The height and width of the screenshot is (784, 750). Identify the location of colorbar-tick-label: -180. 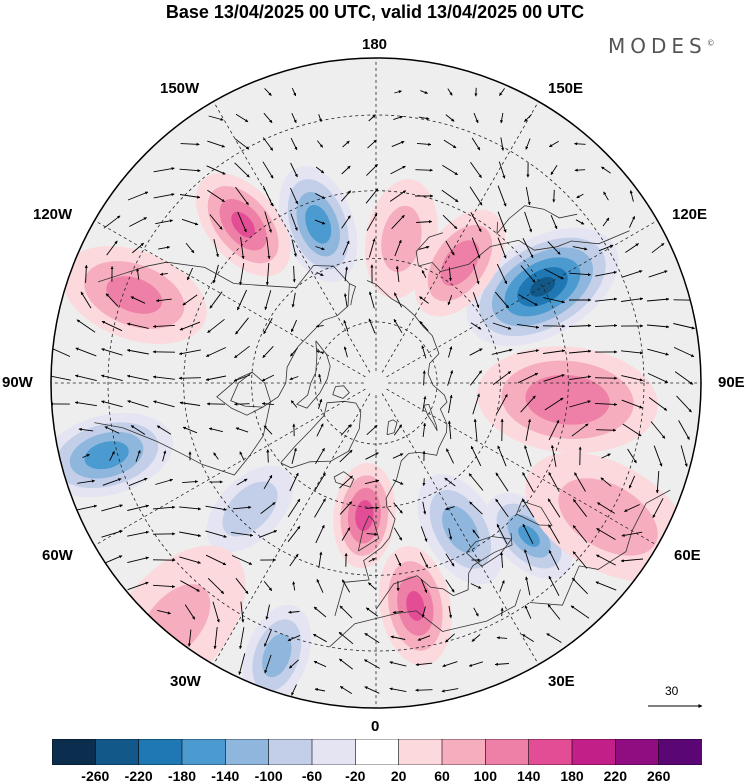
(182, 776).